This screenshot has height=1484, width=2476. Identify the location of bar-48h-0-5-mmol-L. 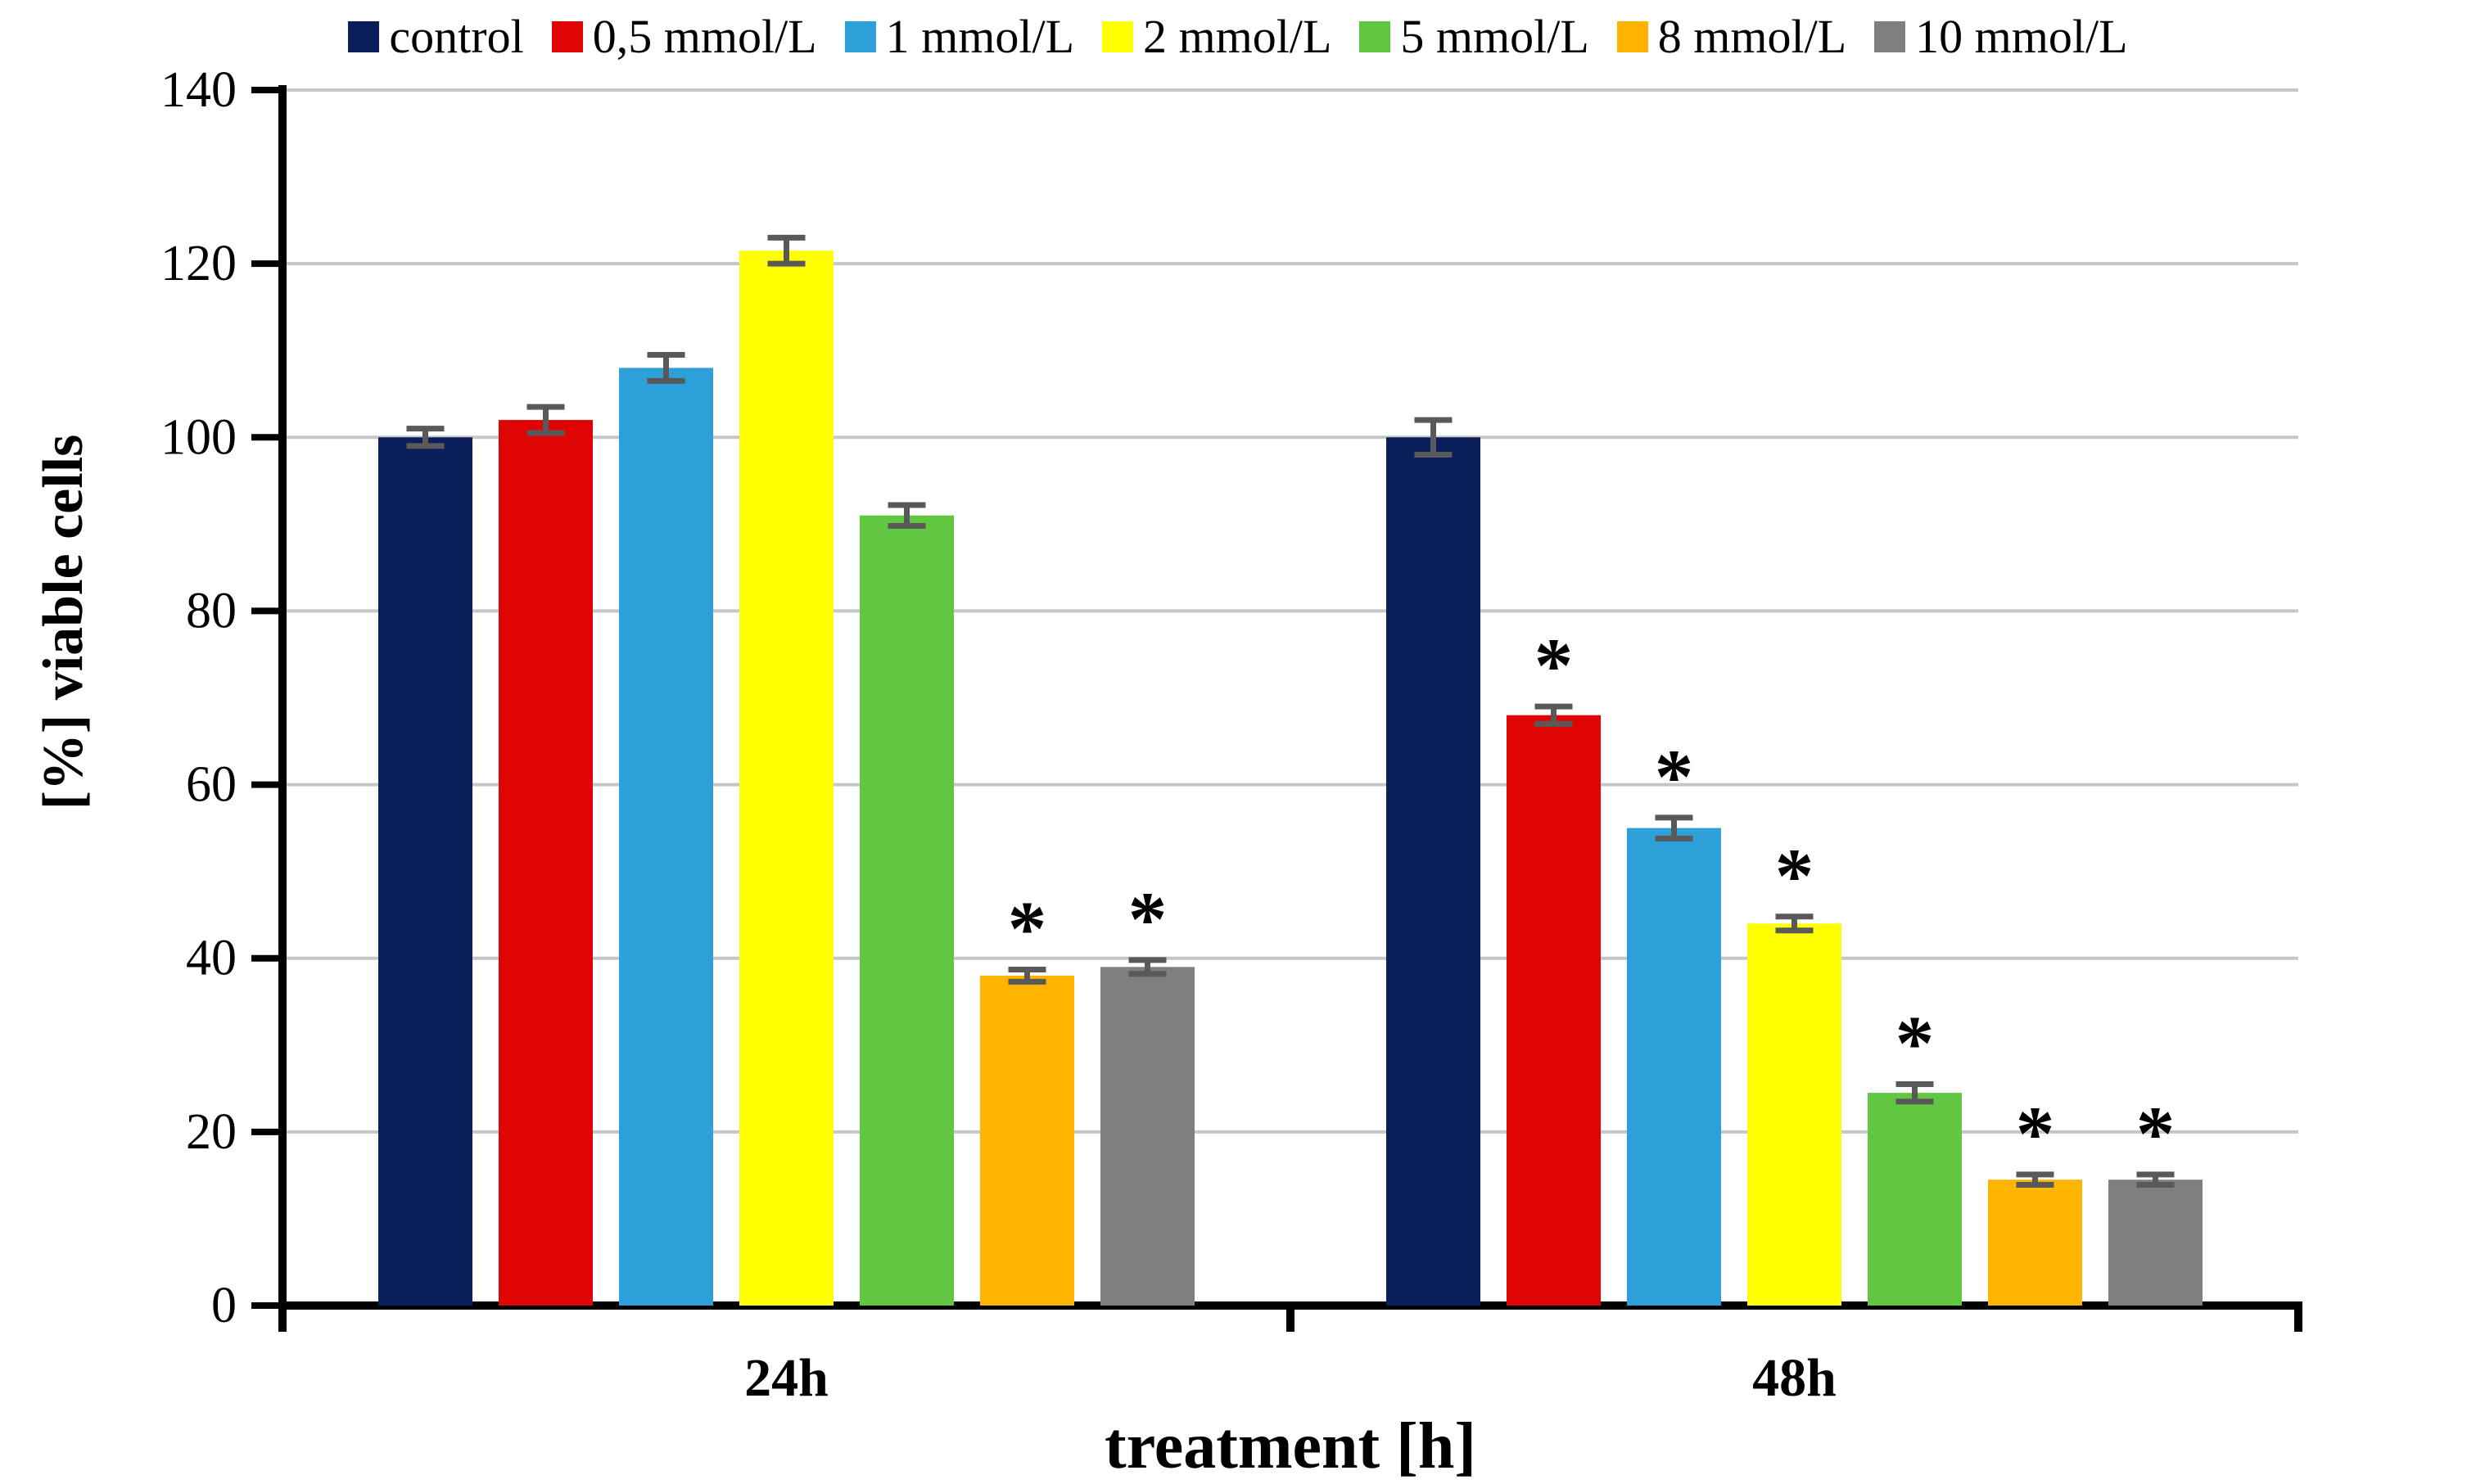
(1554, 1010).